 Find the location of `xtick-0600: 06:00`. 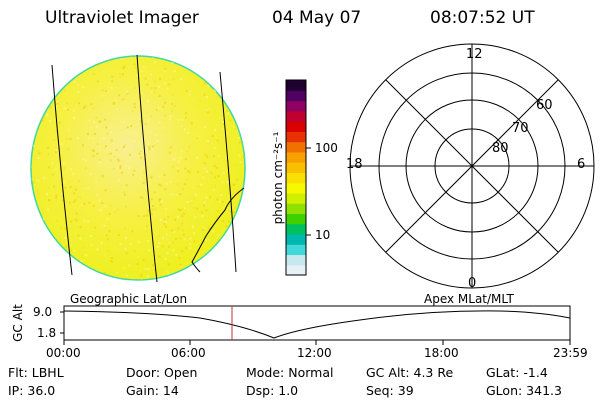

xtick-0600: 06:00 is located at coordinates (188, 353).